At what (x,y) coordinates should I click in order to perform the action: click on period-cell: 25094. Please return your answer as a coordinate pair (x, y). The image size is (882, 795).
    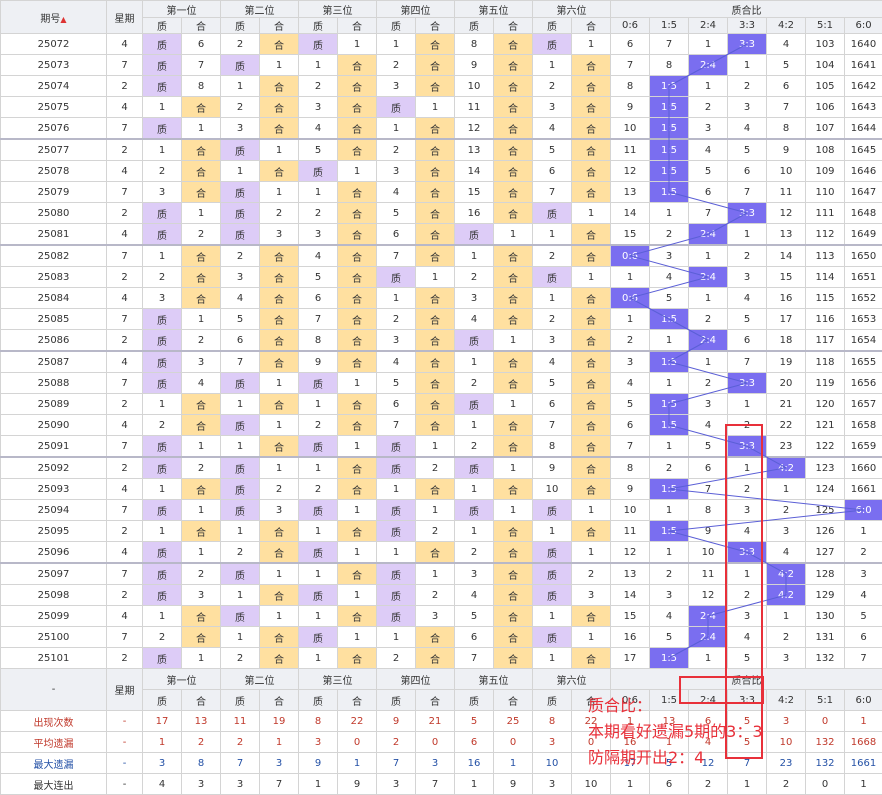
    Looking at the image, I should click on (54, 510).